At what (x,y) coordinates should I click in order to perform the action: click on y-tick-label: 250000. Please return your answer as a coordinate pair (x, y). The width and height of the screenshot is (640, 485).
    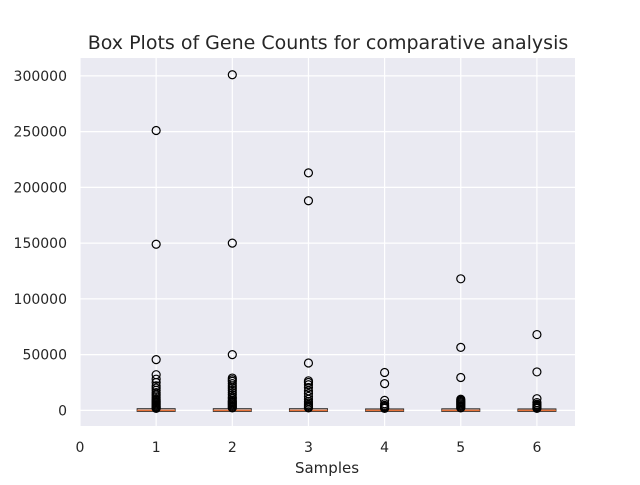
    Looking at the image, I should click on (40, 133).